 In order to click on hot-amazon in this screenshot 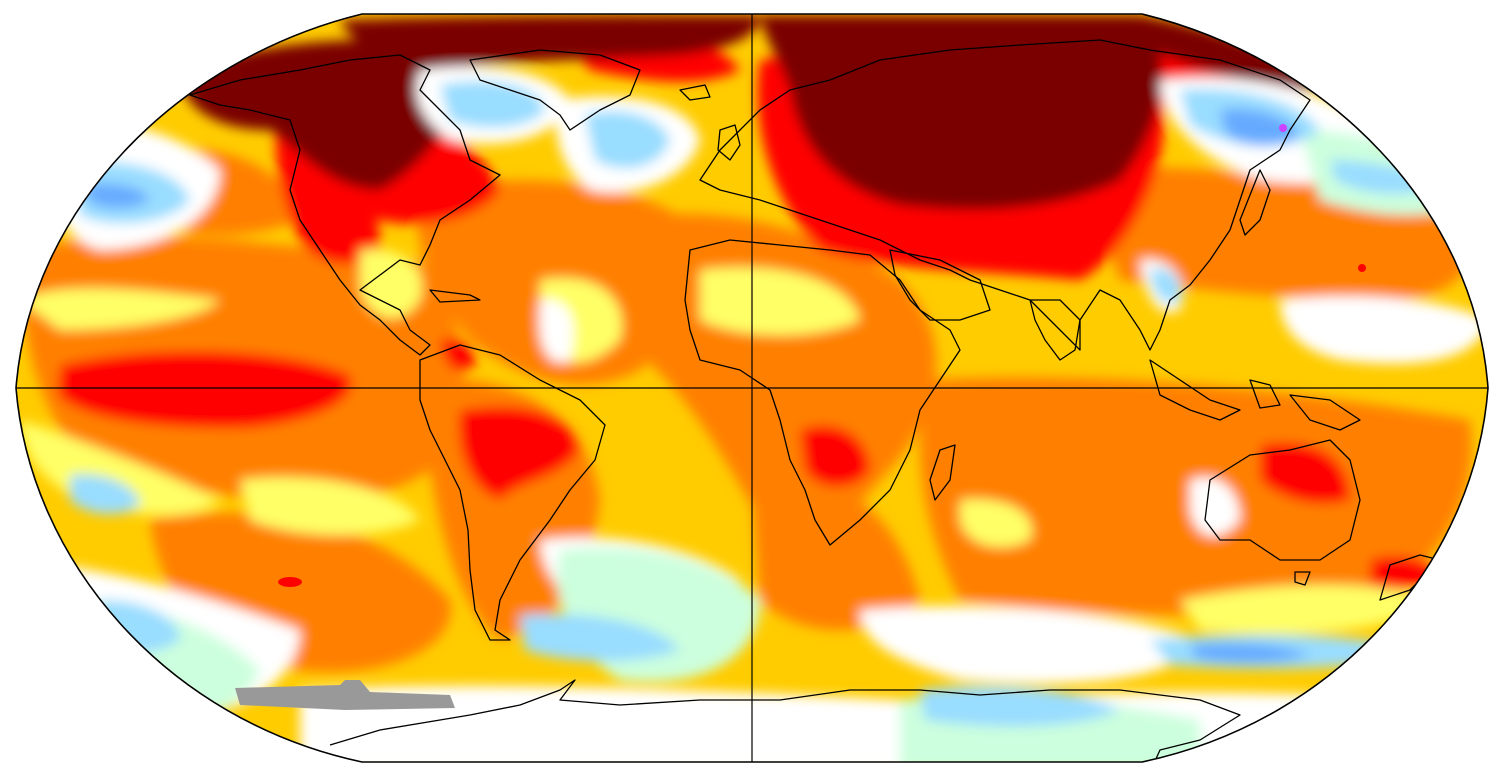, I will do `click(519, 453)`.